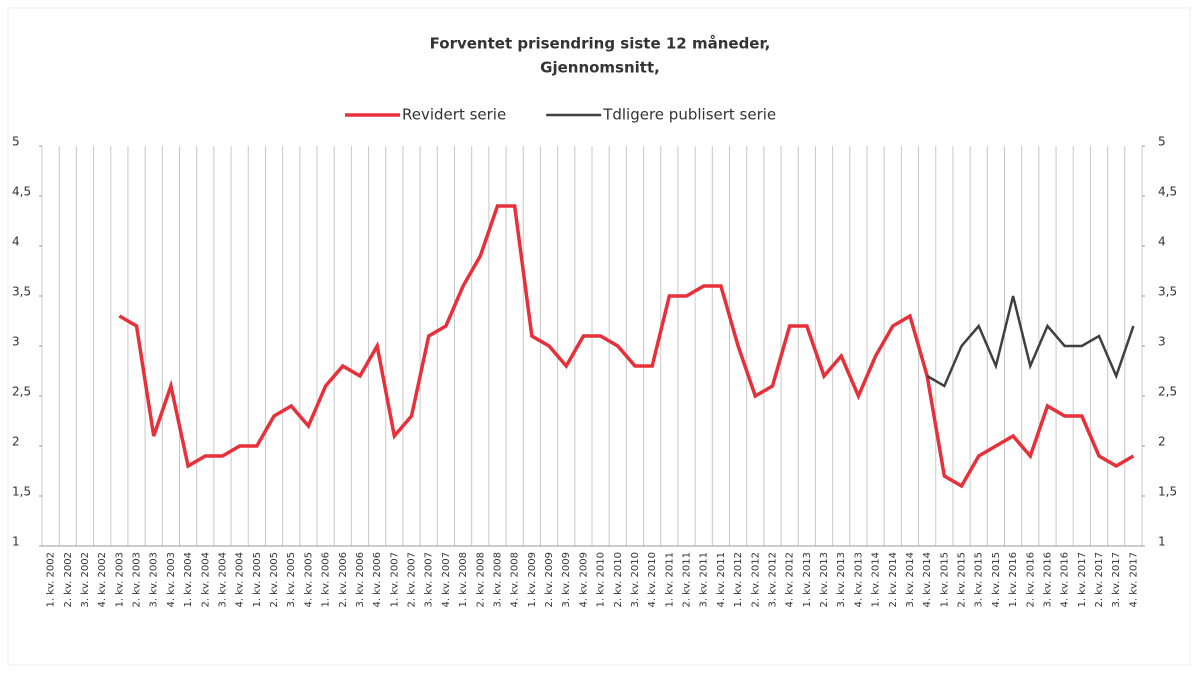 The width and height of the screenshot is (1198, 673). Describe the element at coordinates (1167, 192) in the screenshot. I see `y2-tick-label: 4,5` at that location.